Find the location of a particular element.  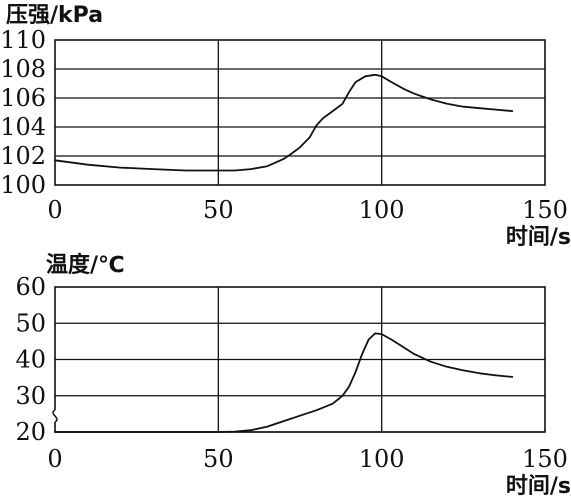

temperature-x-tick-label: 0 is located at coordinates (54, 459).